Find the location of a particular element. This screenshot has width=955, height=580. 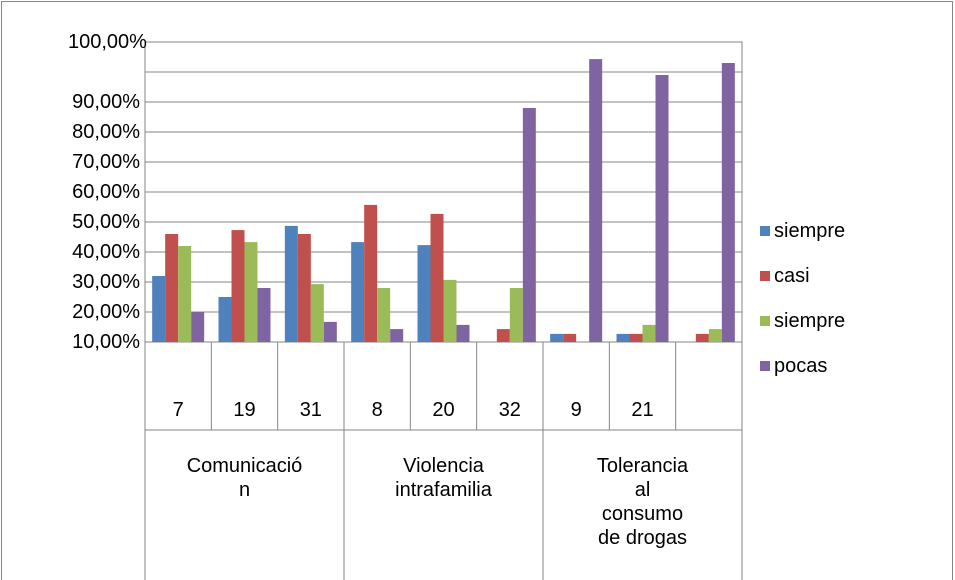

y-tick-label: 40,00% is located at coordinates (106, 252).